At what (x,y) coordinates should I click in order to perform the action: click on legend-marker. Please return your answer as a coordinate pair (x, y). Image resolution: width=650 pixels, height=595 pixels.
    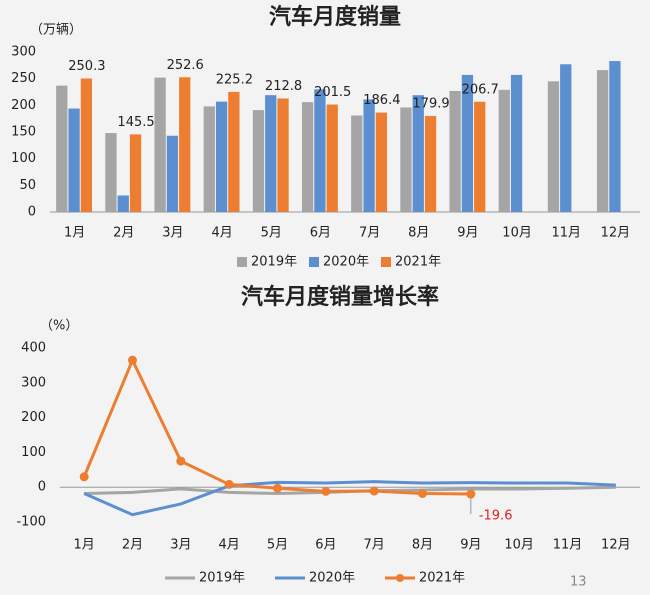
    Looking at the image, I should click on (400, 578).